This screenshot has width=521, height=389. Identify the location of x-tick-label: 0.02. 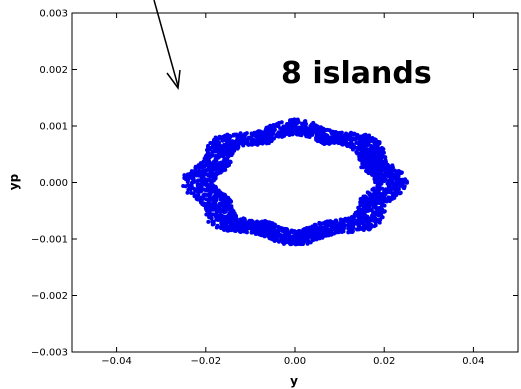
(384, 361).